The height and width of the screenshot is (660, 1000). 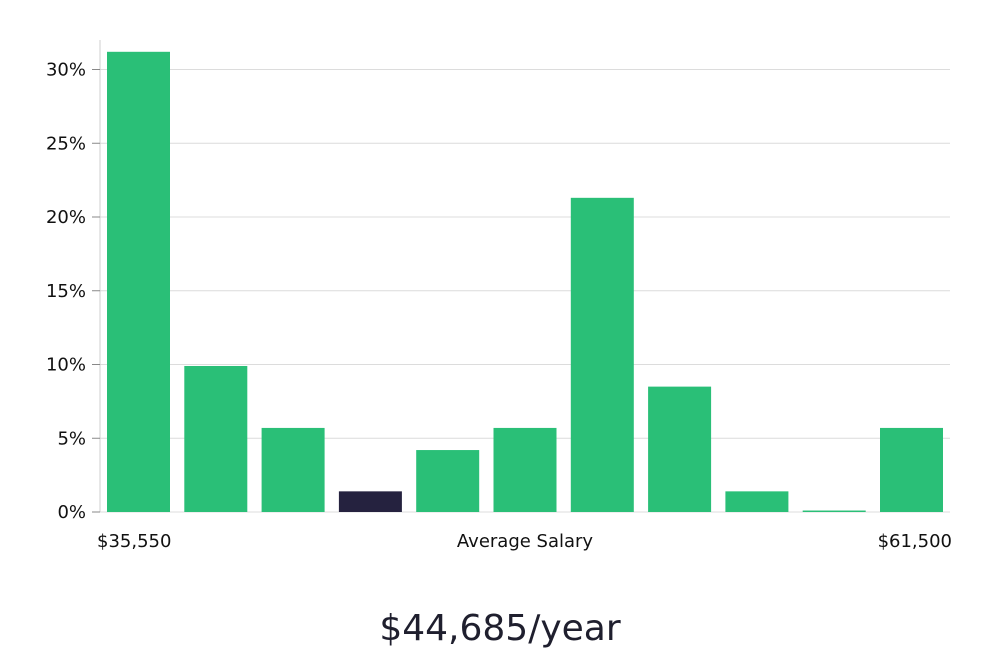 I want to click on x-max-label: $61,500, so click(x=915, y=541).